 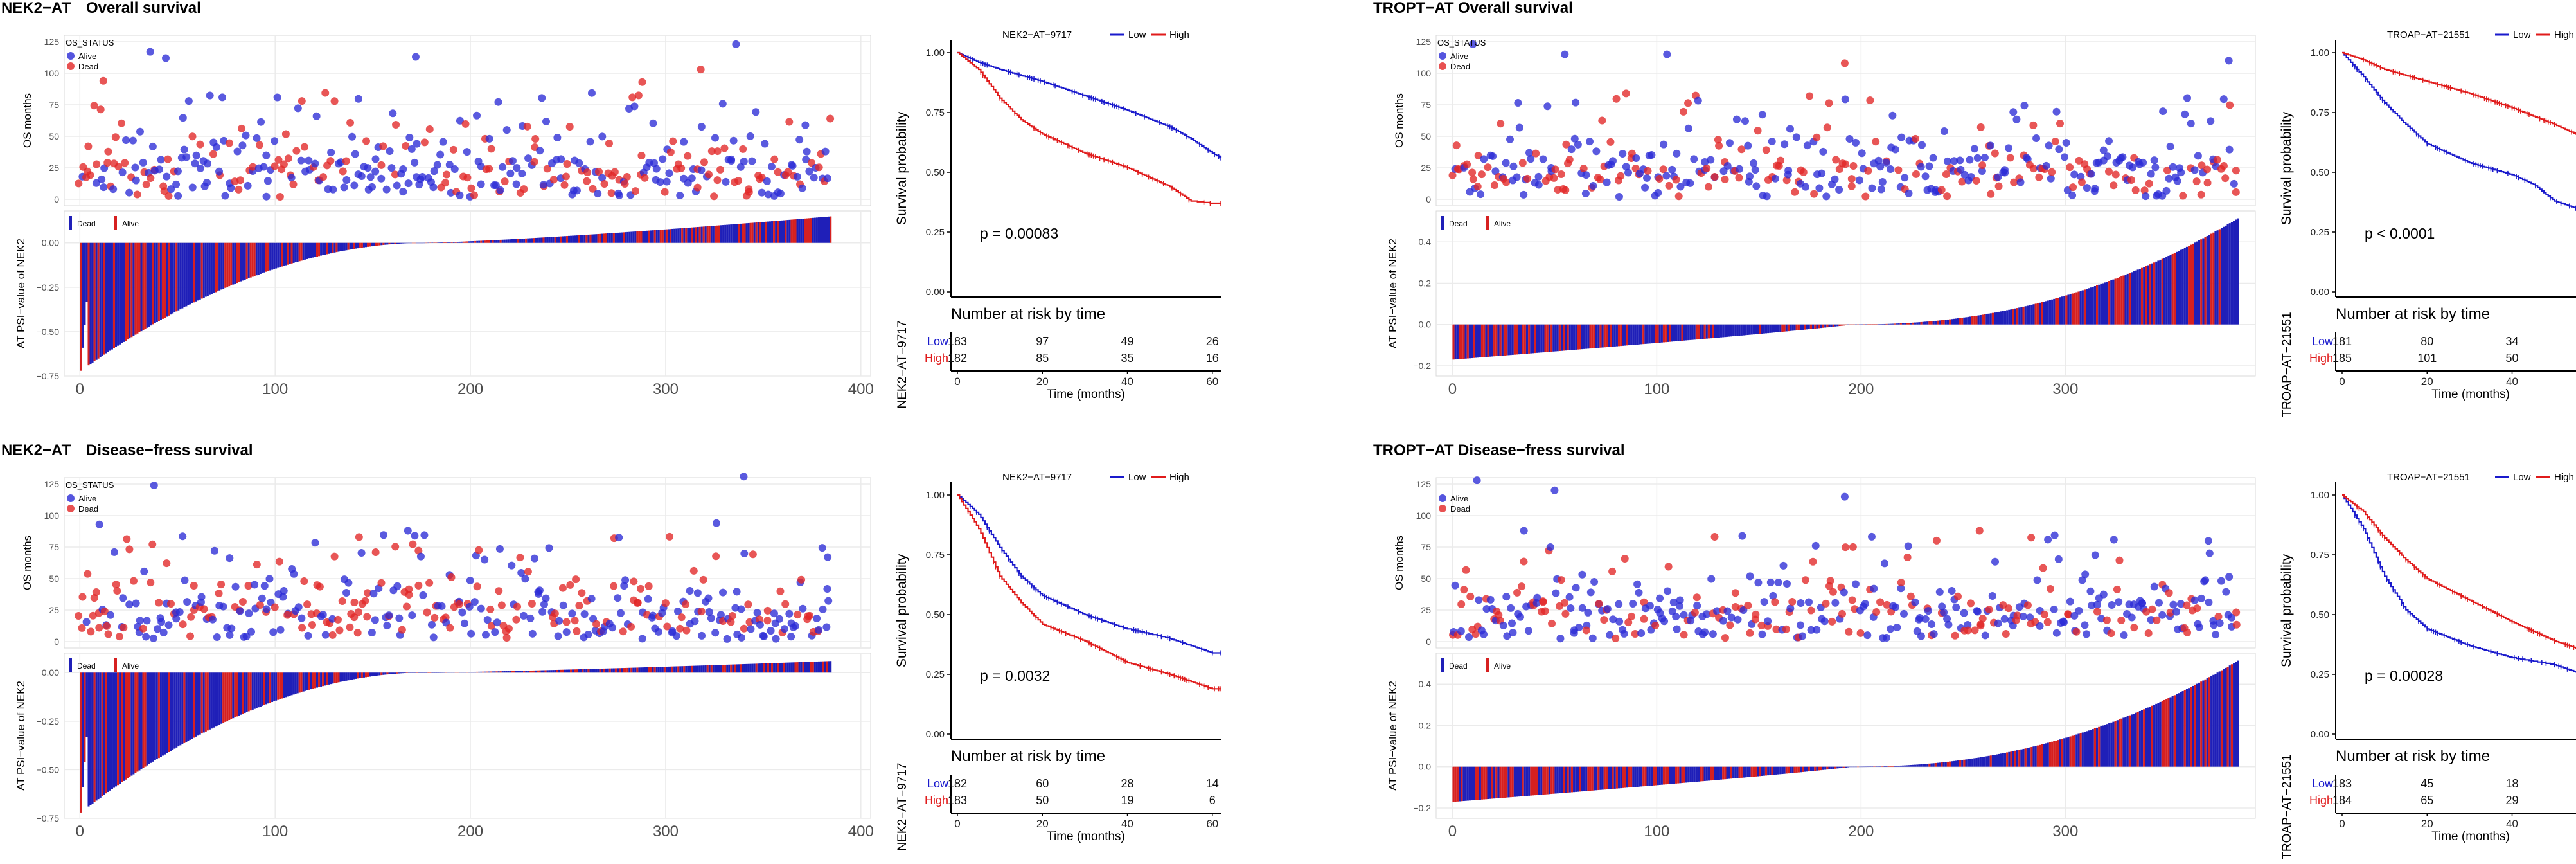 I want to click on risk-value: 18, so click(x=2513, y=784).